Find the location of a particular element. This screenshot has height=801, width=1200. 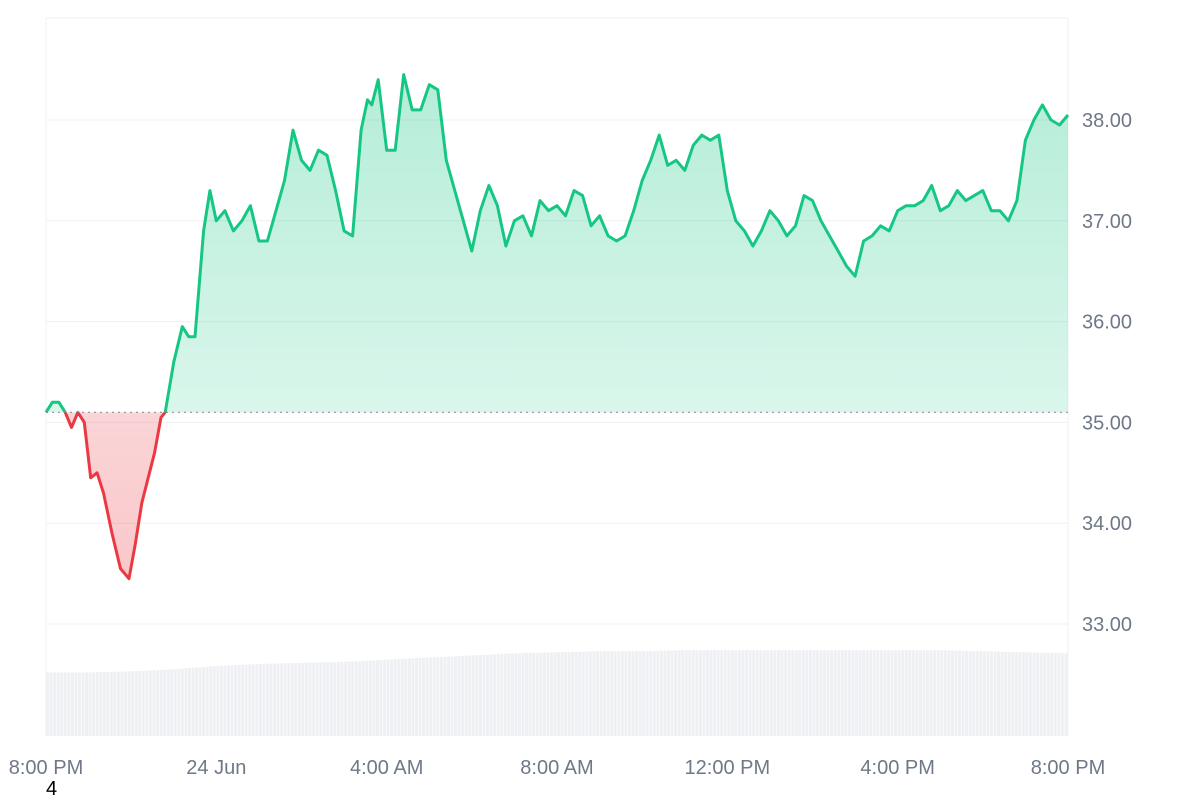

x-tick-label: 4:00 AM is located at coordinates (386, 768).